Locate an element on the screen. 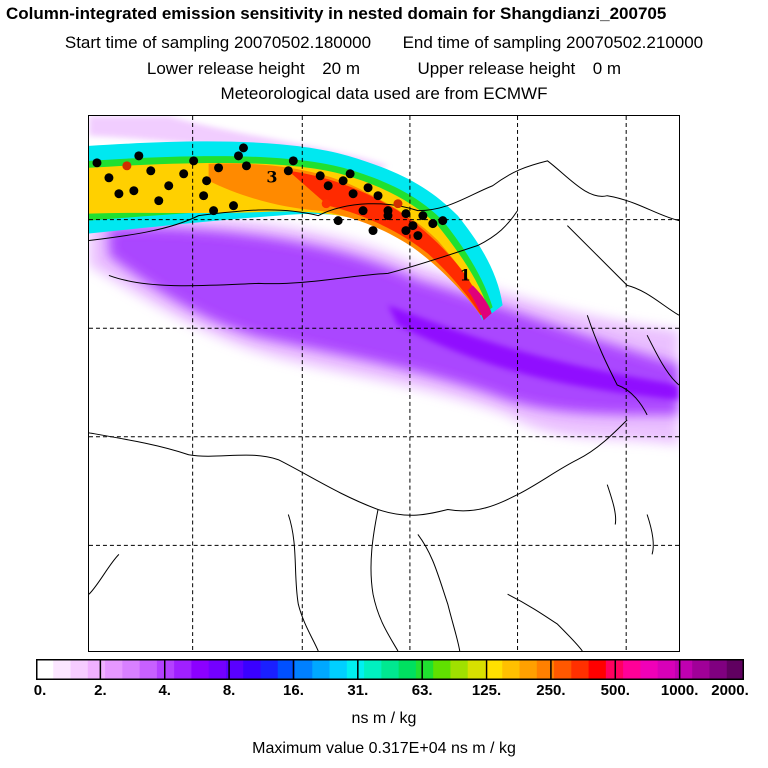 This screenshot has width=768, height=768. lower-value: 20 m is located at coordinates (341, 68).